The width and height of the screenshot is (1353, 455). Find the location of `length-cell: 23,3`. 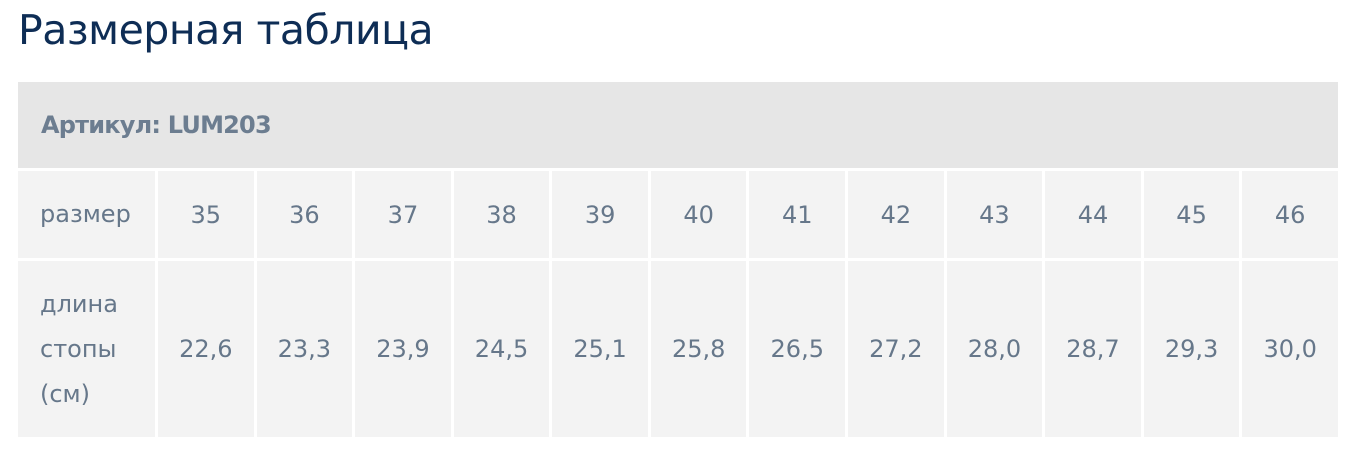

length-cell: 23,3 is located at coordinates (304, 349).